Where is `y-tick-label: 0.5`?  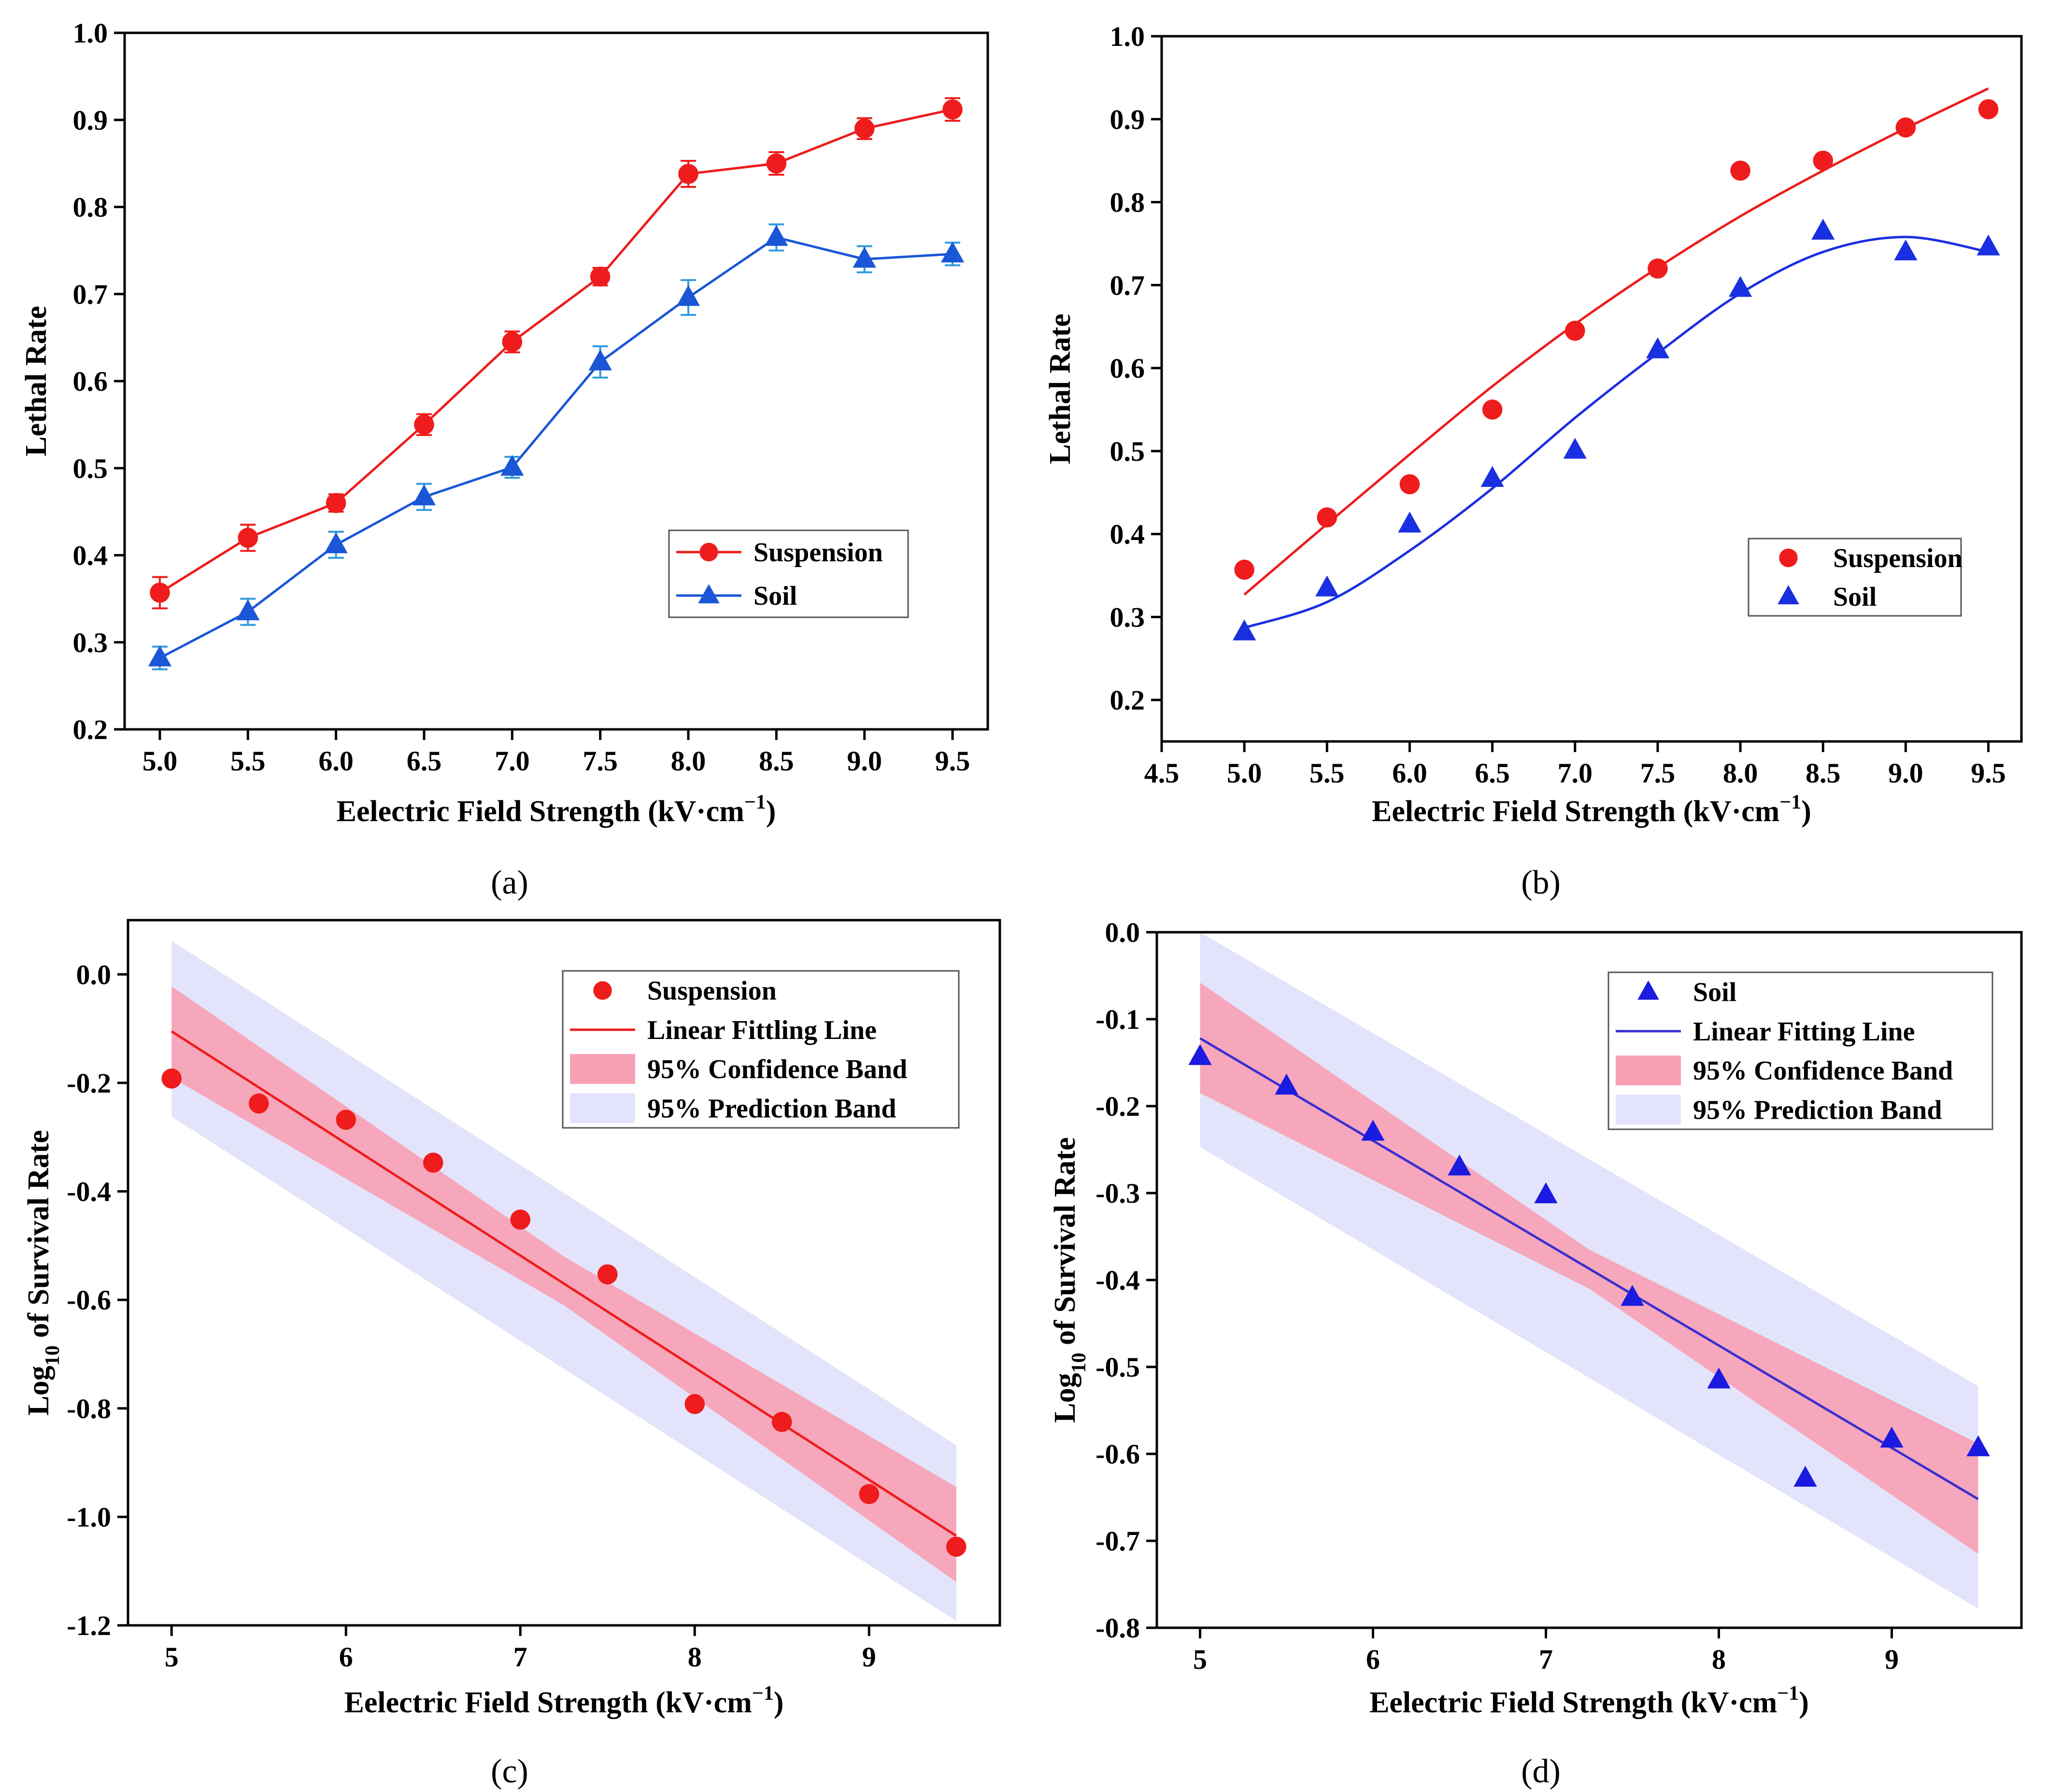 y-tick-label: 0.5 is located at coordinates (1127, 451).